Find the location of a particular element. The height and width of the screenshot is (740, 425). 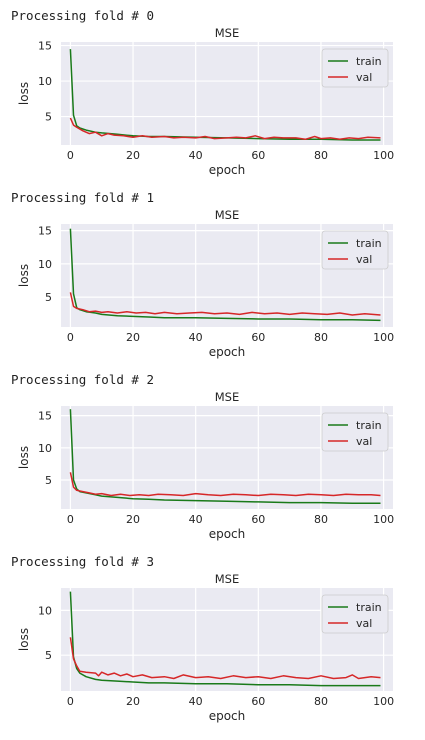

series-line-train is located at coordinates (225, 639).